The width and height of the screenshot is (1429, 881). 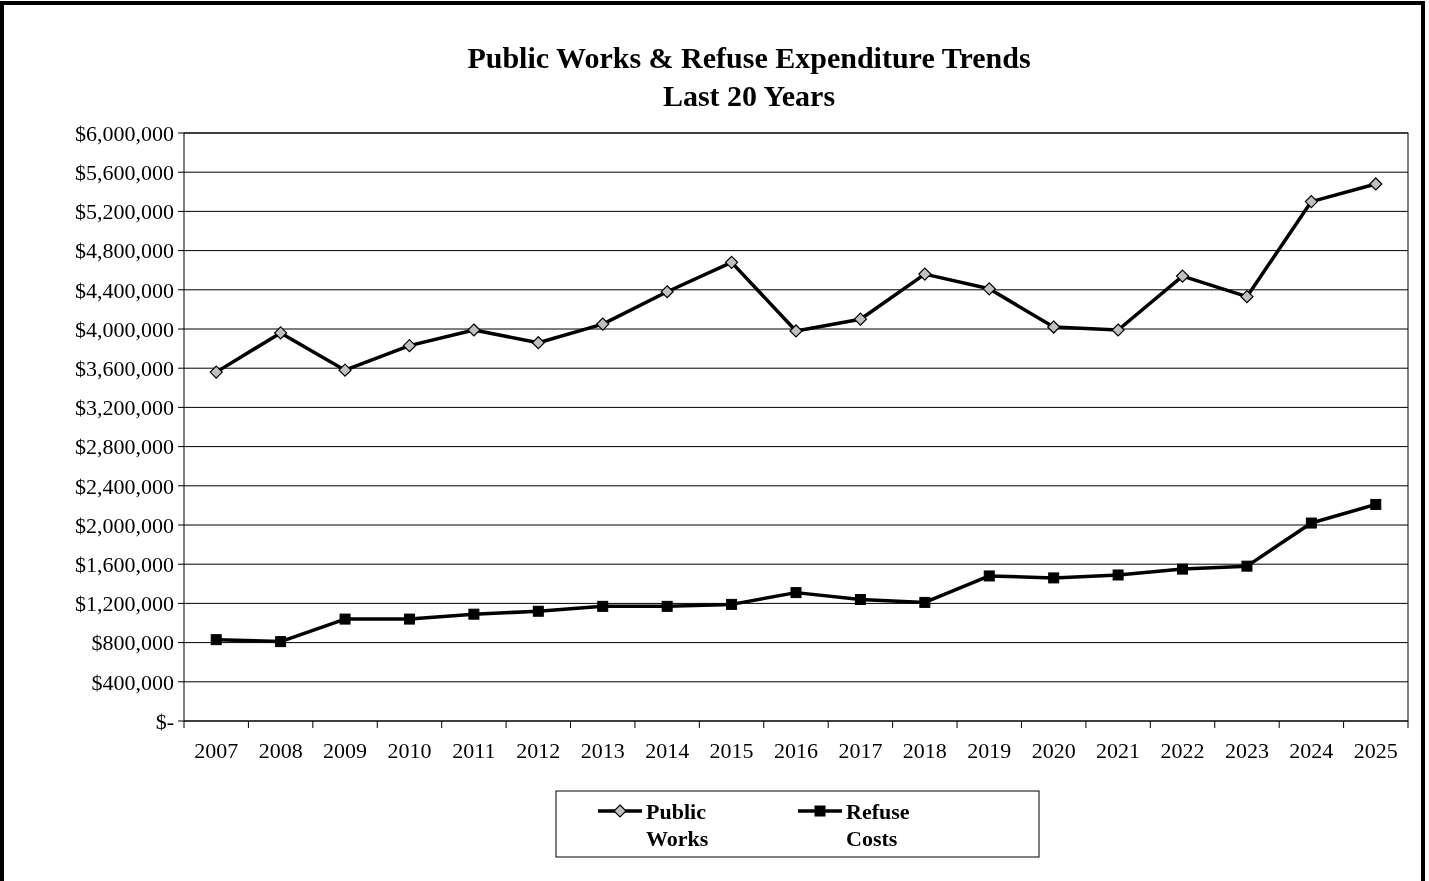 I want to click on y-tick-label: $3,200,000, so click(x=124, y=408).